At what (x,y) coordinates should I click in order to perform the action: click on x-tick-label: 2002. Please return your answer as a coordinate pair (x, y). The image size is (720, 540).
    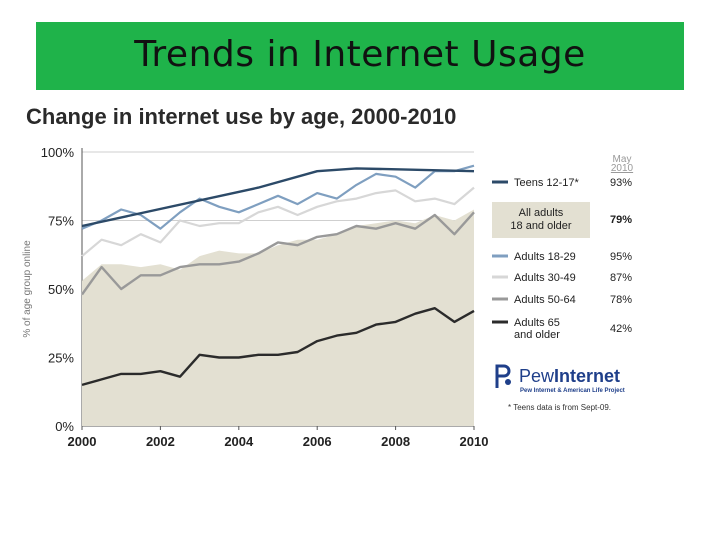
    Looking at the image, I should click on (160, 441).